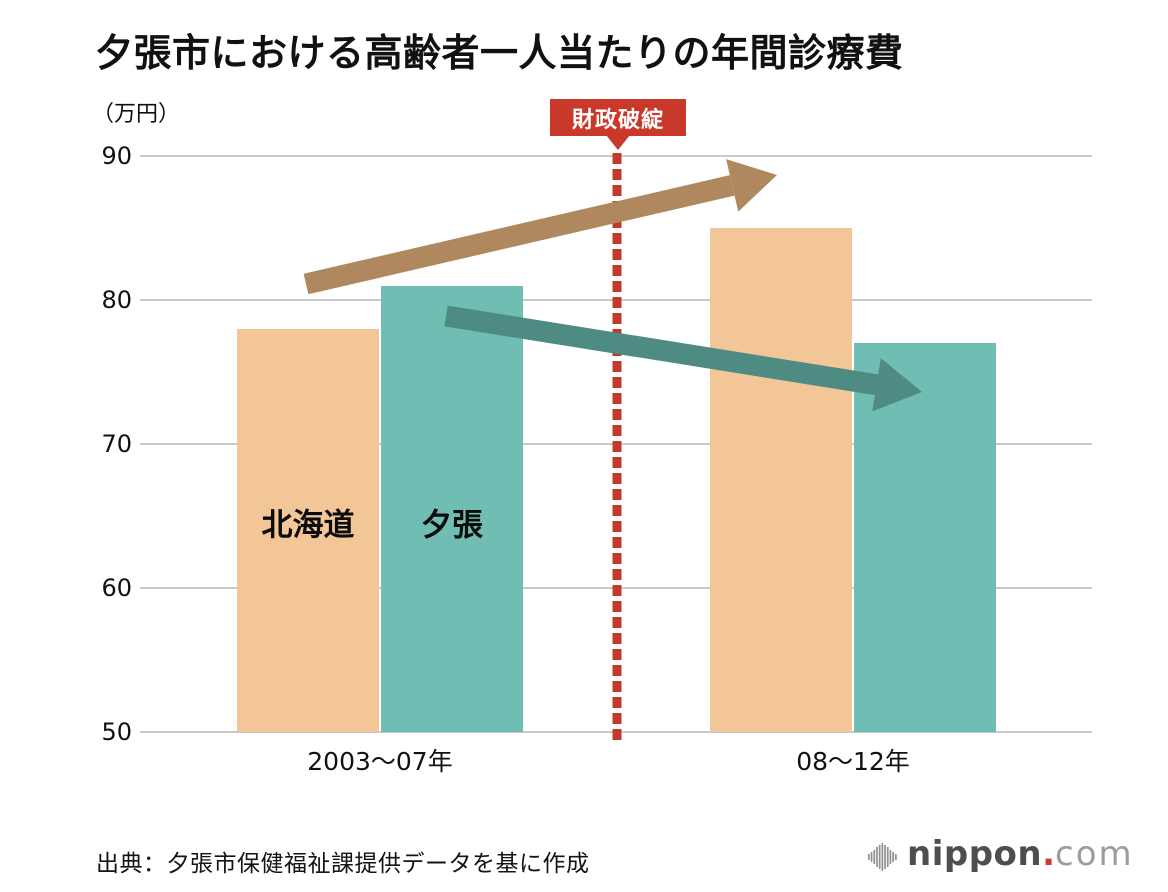 This screenshot has height=892, width=1168. I want to click on y-tick-label-60: 60, so click(116, 588).